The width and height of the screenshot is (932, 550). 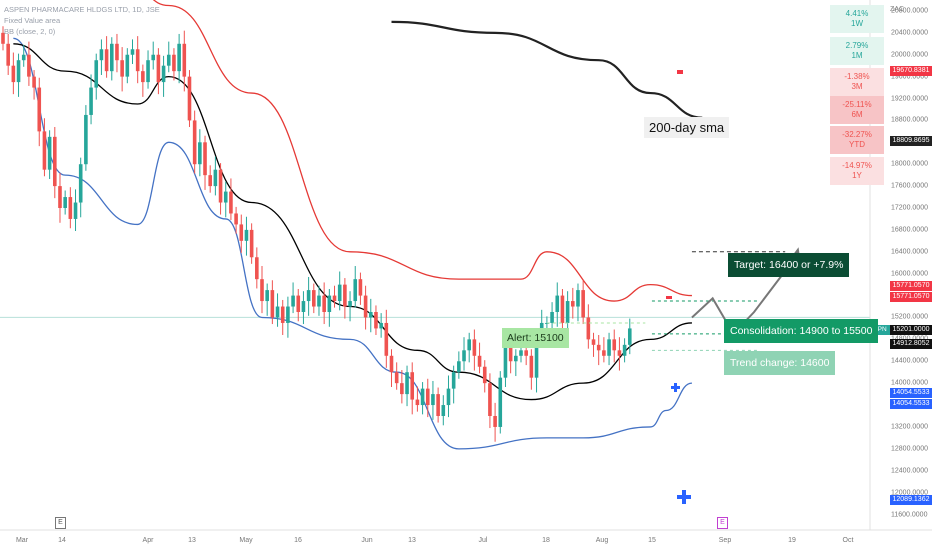 What do you see at coordinates (909, 471) in the screenshot?
I see `y-tick-label: 12400.0000` at bounding box center [909, 471].